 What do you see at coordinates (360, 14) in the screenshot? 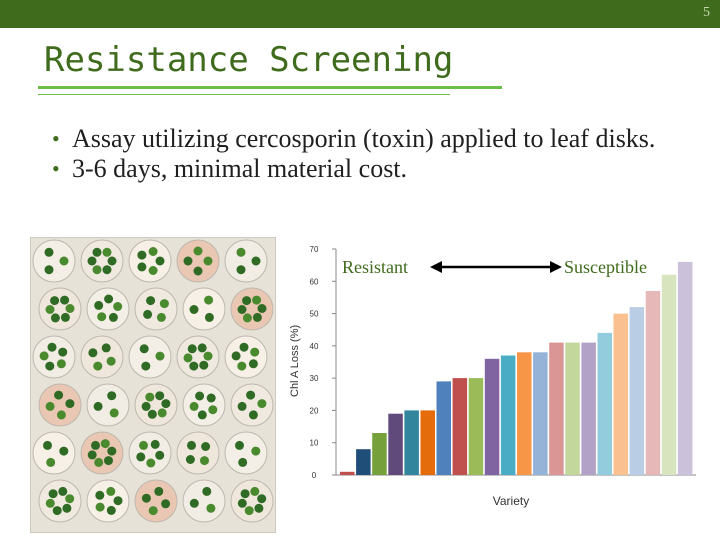
I see `top-bar` at bounding box center [360, 14].